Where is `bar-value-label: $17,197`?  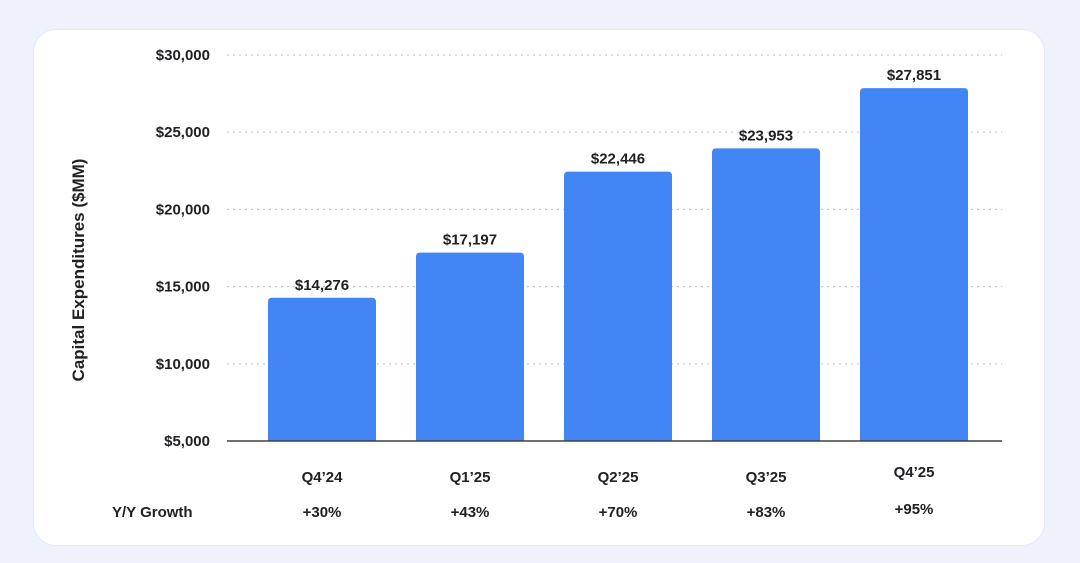 bar-value-label: $17,197 is located at coordinates (470, 240).